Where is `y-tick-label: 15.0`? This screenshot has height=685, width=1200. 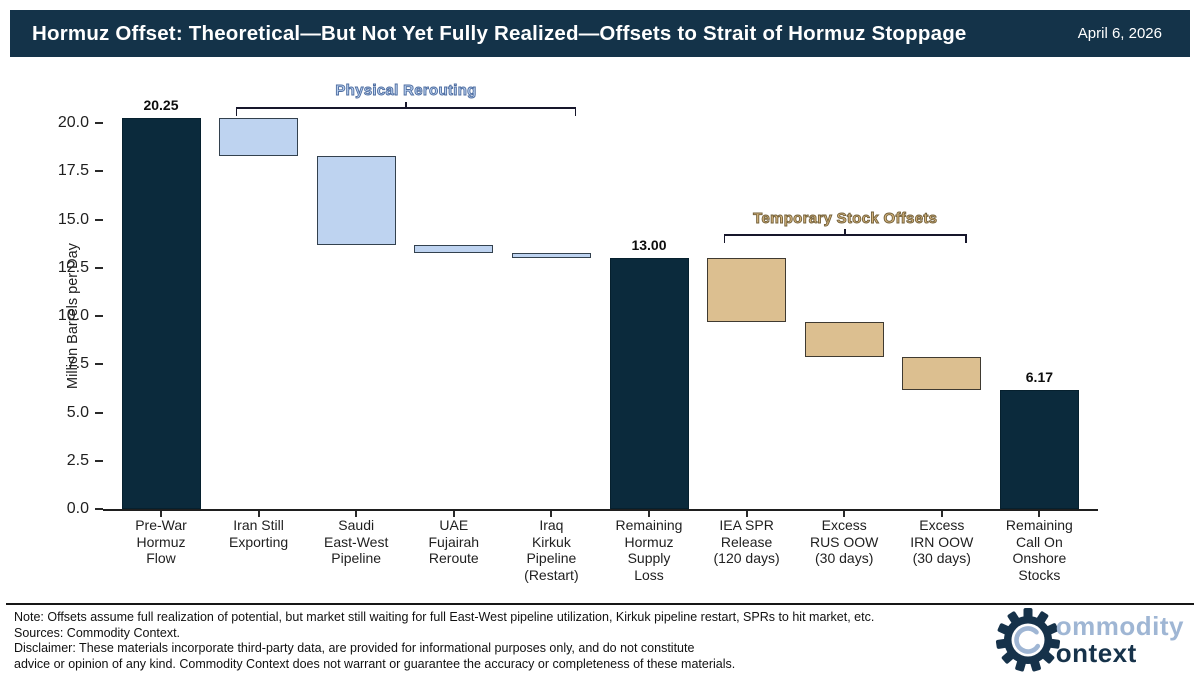
y-tick-label: 15.0 is located at coordinates (73, 219).